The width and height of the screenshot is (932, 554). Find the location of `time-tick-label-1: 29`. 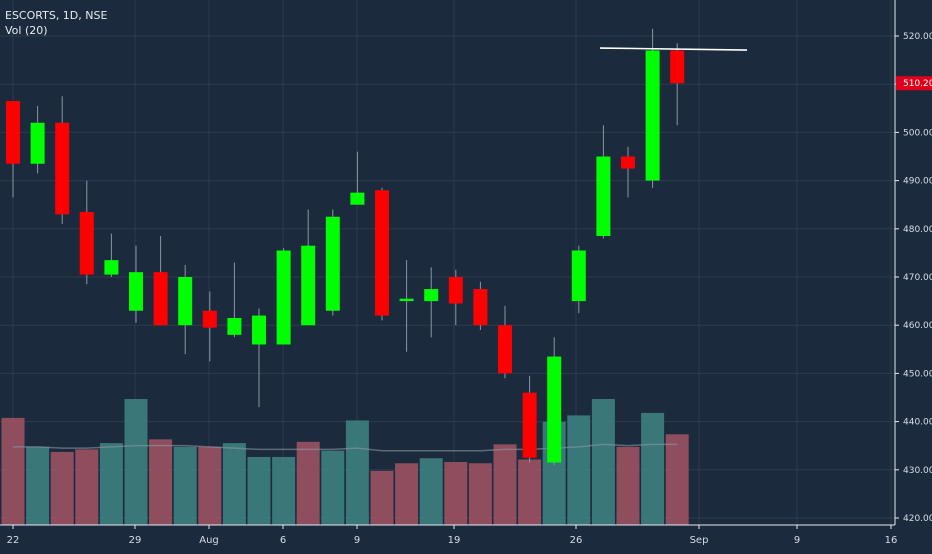

time-tick-label-1: 29 is located at coordinates (135, 540).